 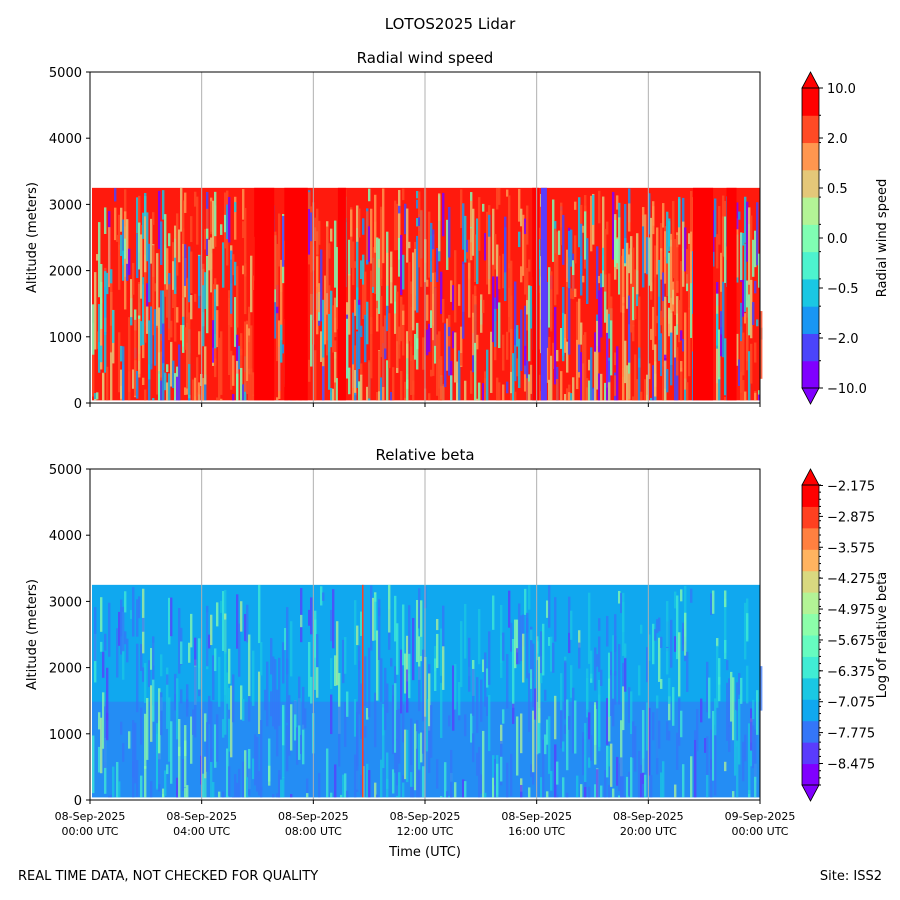 What do you see at coordinates (536, 831) in the screenshot?
I see `svg-text: 16:00 UTC` at bounding box center [536, 831].